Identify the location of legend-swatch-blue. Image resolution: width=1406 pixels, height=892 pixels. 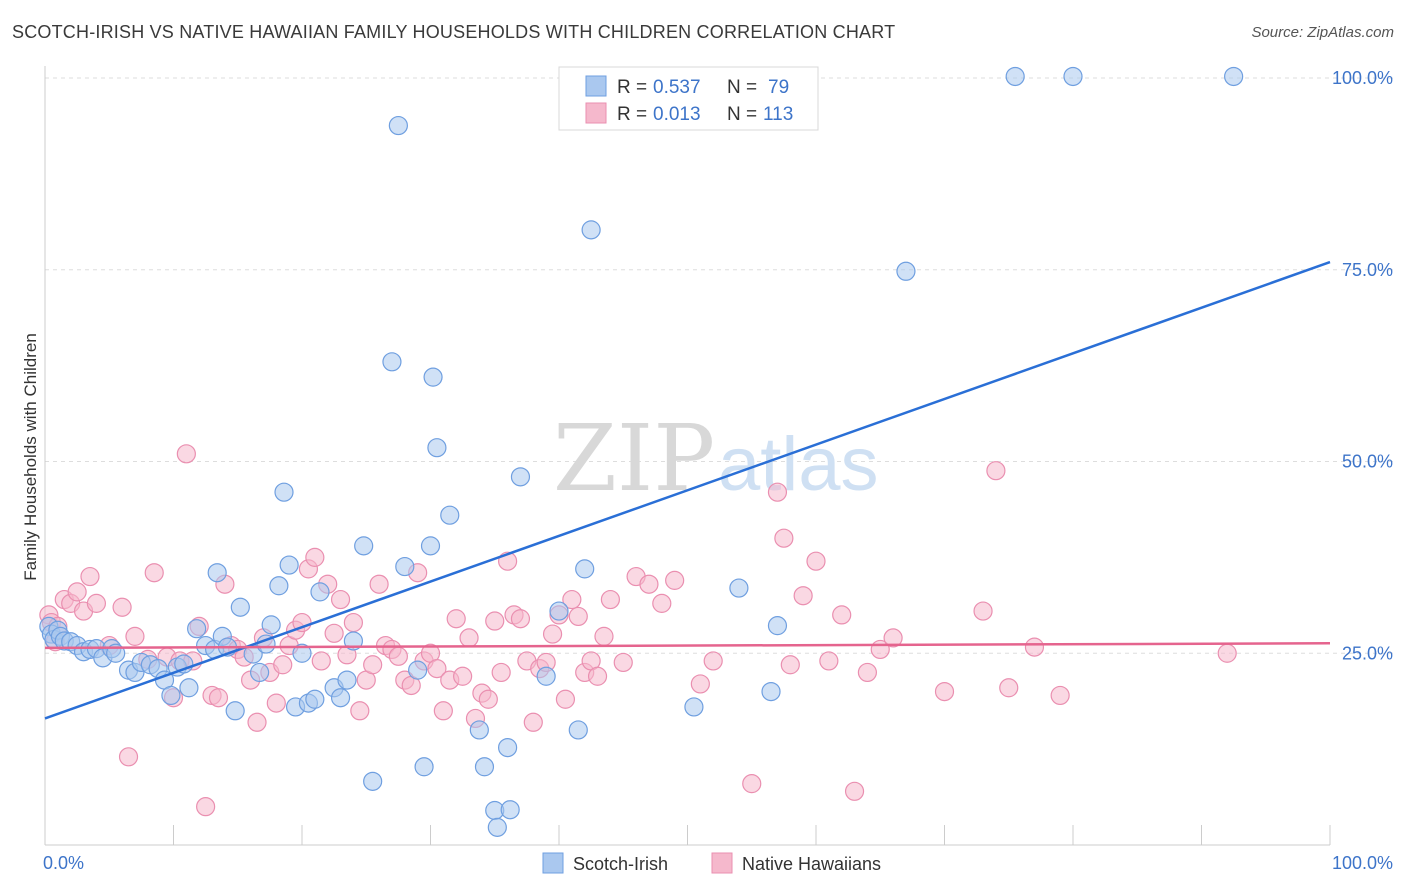
(596, 86).